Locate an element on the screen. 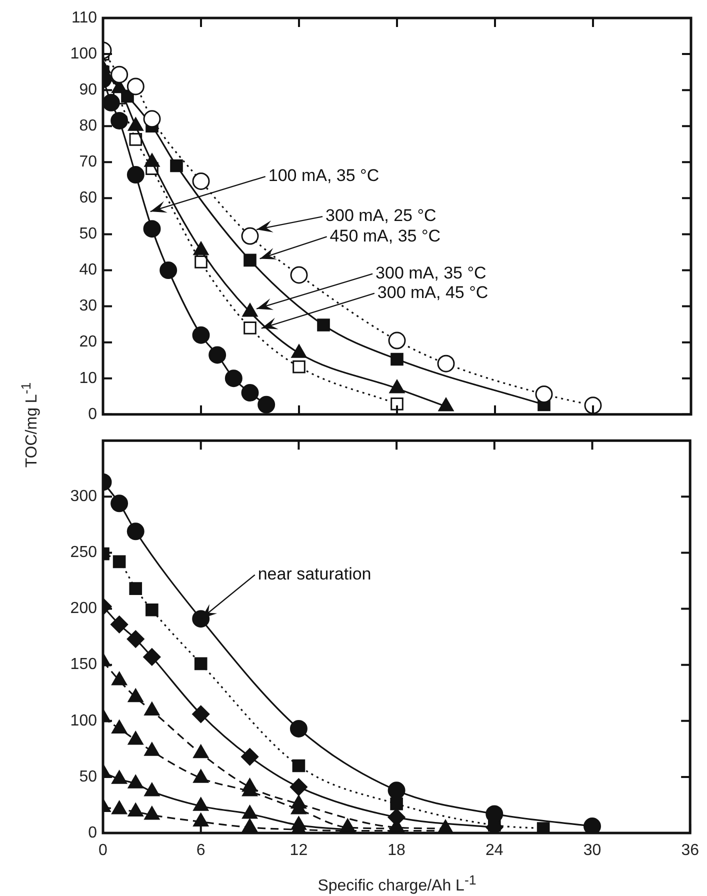  y-tick-label: 70 is located at coordinates (88, 162).